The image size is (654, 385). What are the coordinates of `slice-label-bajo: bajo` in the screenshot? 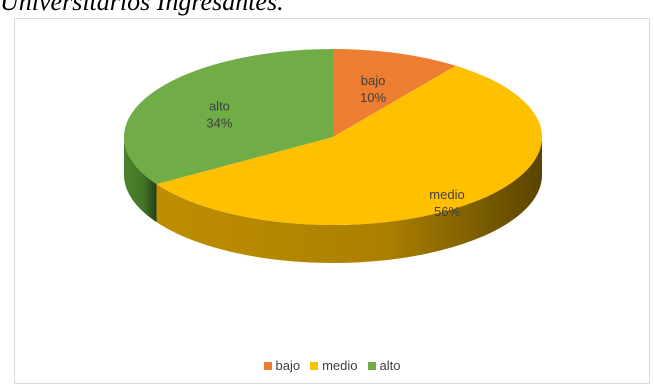 It's located at (373, 80).